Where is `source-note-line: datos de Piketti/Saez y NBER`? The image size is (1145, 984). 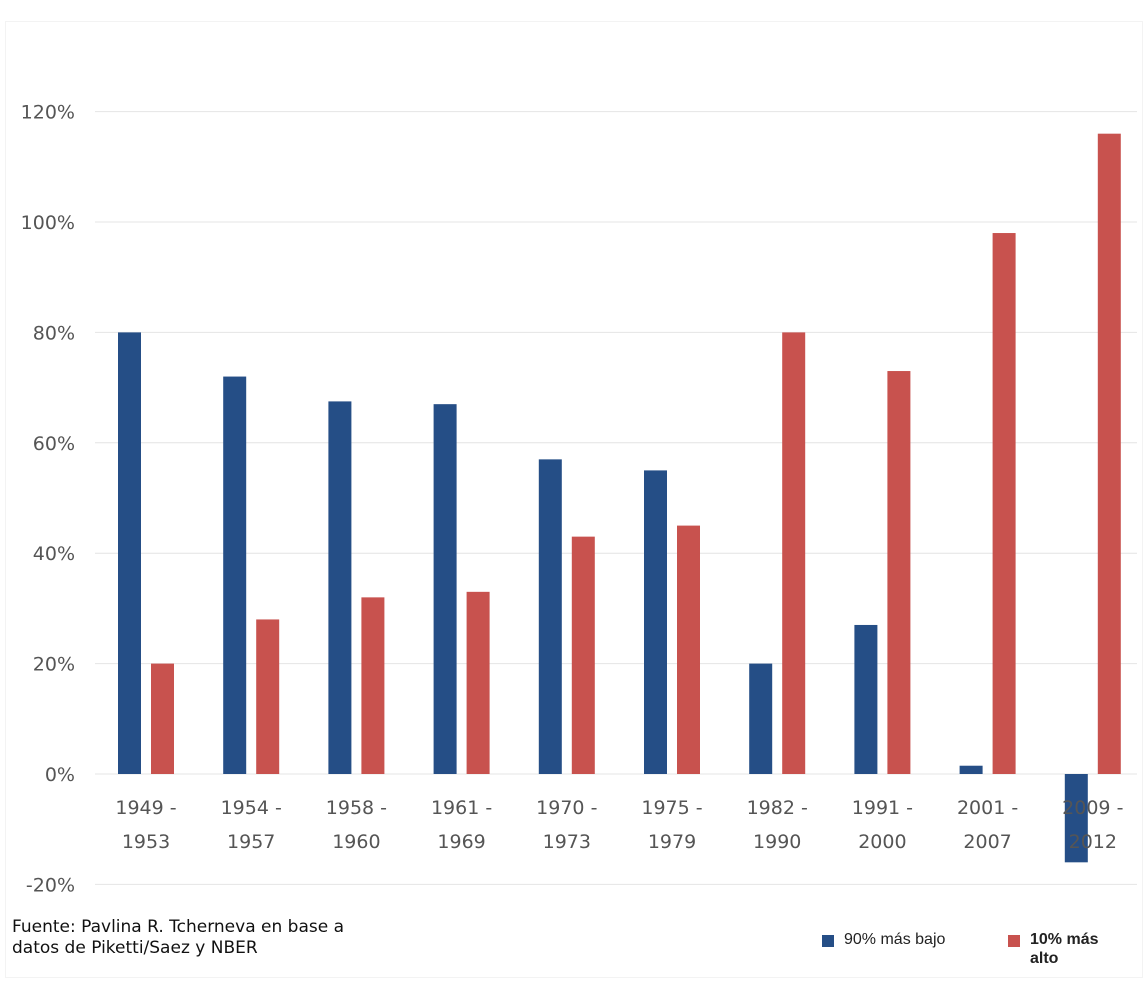
source-note-line: datos de Piketti/Saez y NBER is located at coordinates (135, 948).